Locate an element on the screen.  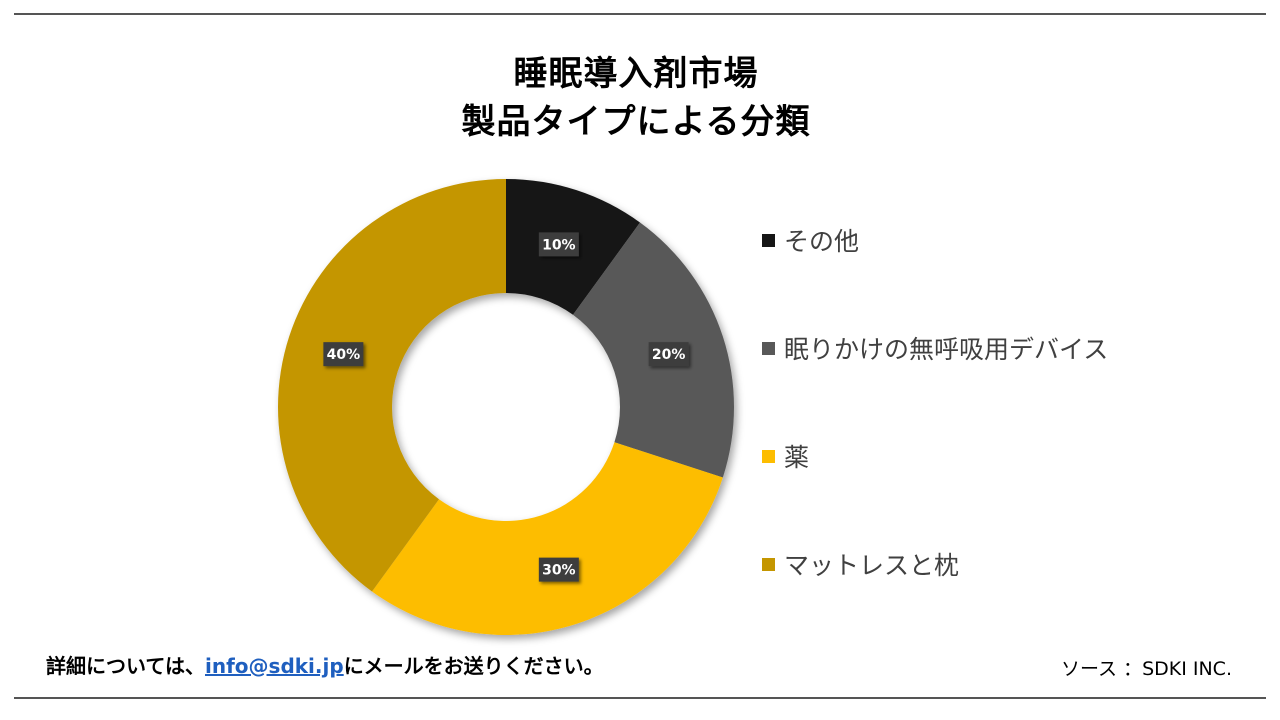
slice-data-label: 20% is located at coordinates (668, 354).